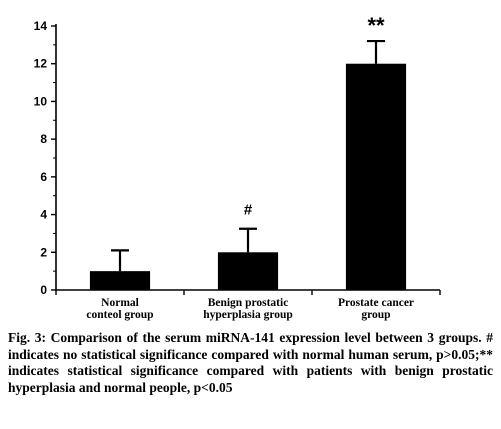 The height and width of the screenshot is (429, 501). Describe the element at coordinates (41, 64) in the screenshot. I see `y-tick-label: 12` at that location.